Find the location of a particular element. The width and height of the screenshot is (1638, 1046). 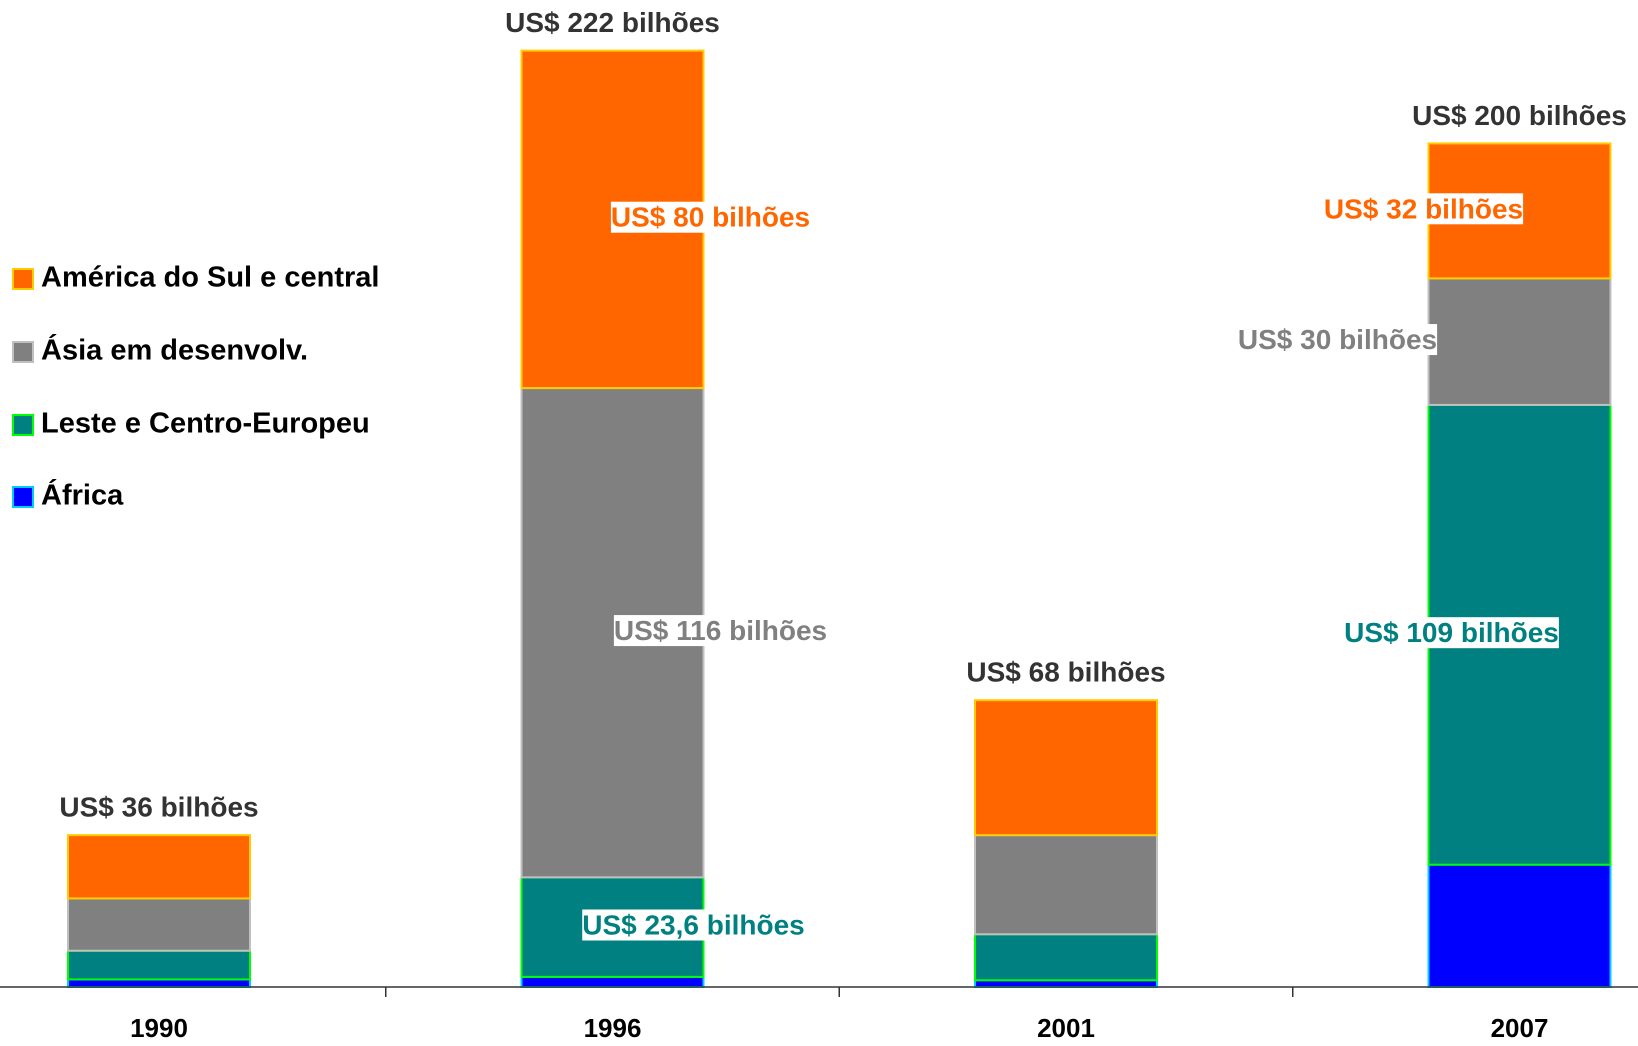

value-label: US$ 109 bilhões is located at coordinates (1451, 632).